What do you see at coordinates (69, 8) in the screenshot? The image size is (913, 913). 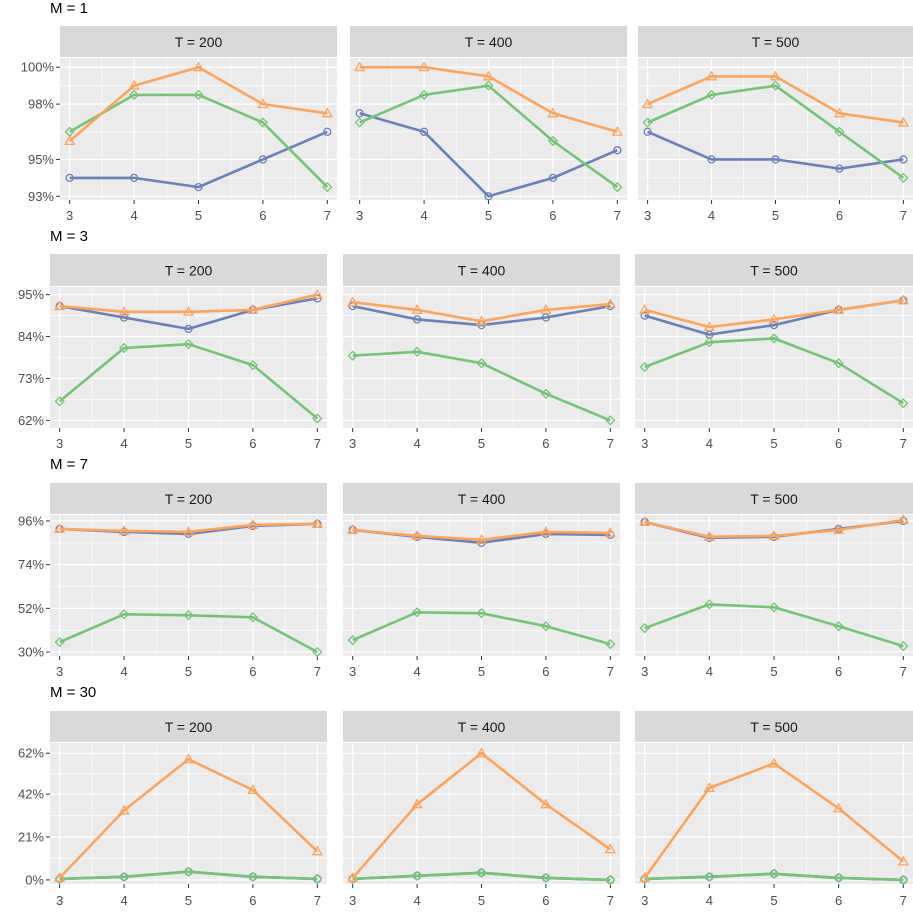 I see `row-title: M = 1` at bounding box center [69, 8].